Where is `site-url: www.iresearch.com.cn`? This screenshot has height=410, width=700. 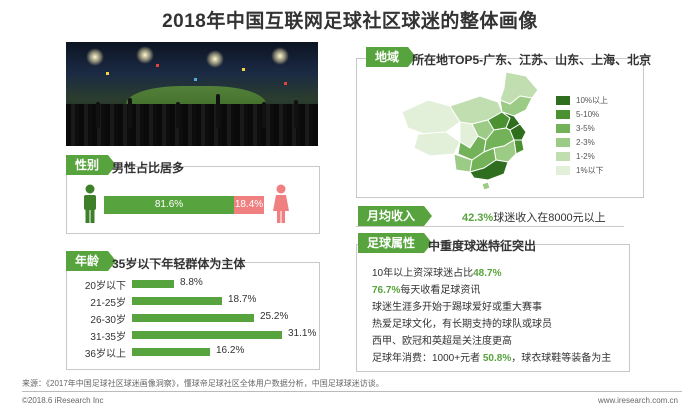 site-url: www.iresearch.com.cn is located at coordinates (637, 400).